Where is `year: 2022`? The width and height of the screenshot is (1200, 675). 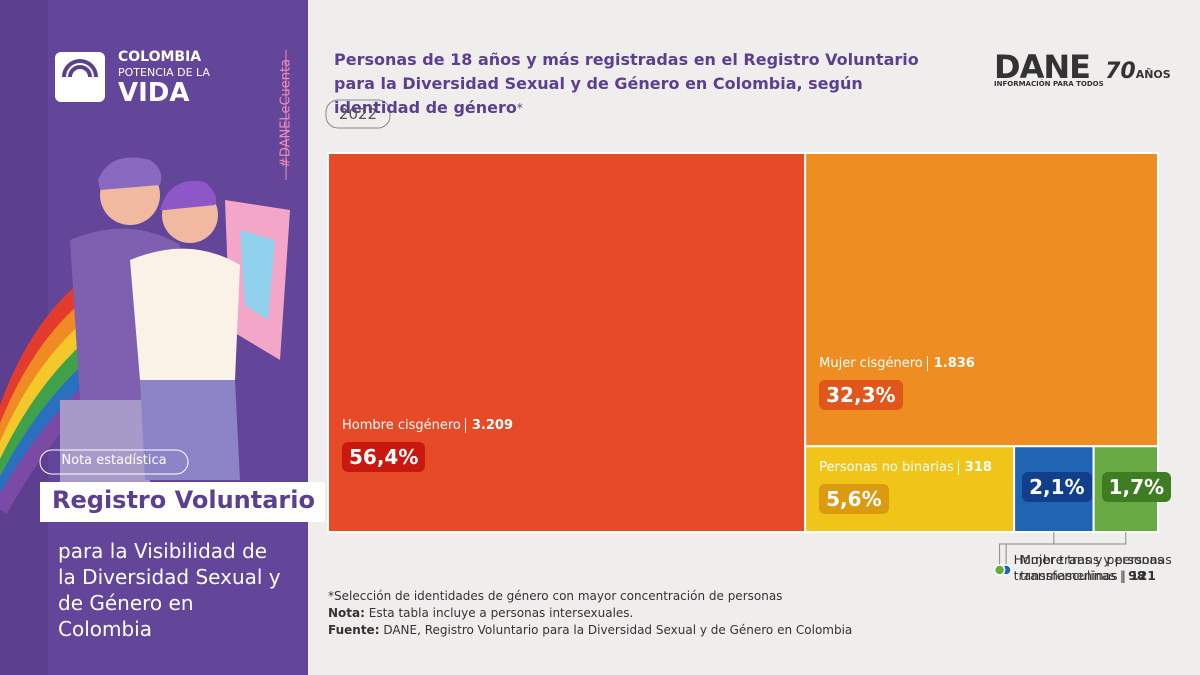
year: 2022 is located at coordinates (358, 114).